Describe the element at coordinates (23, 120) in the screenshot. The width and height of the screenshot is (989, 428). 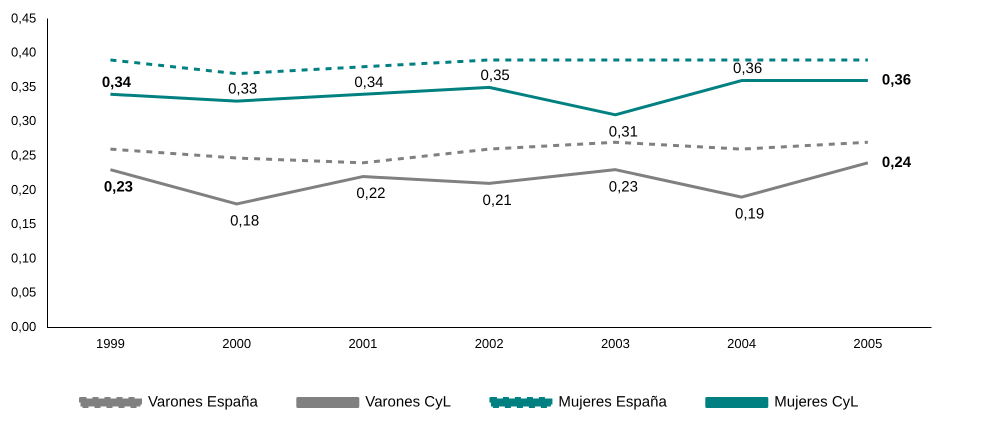
I see `y-tick-label: 0,30` at that location.